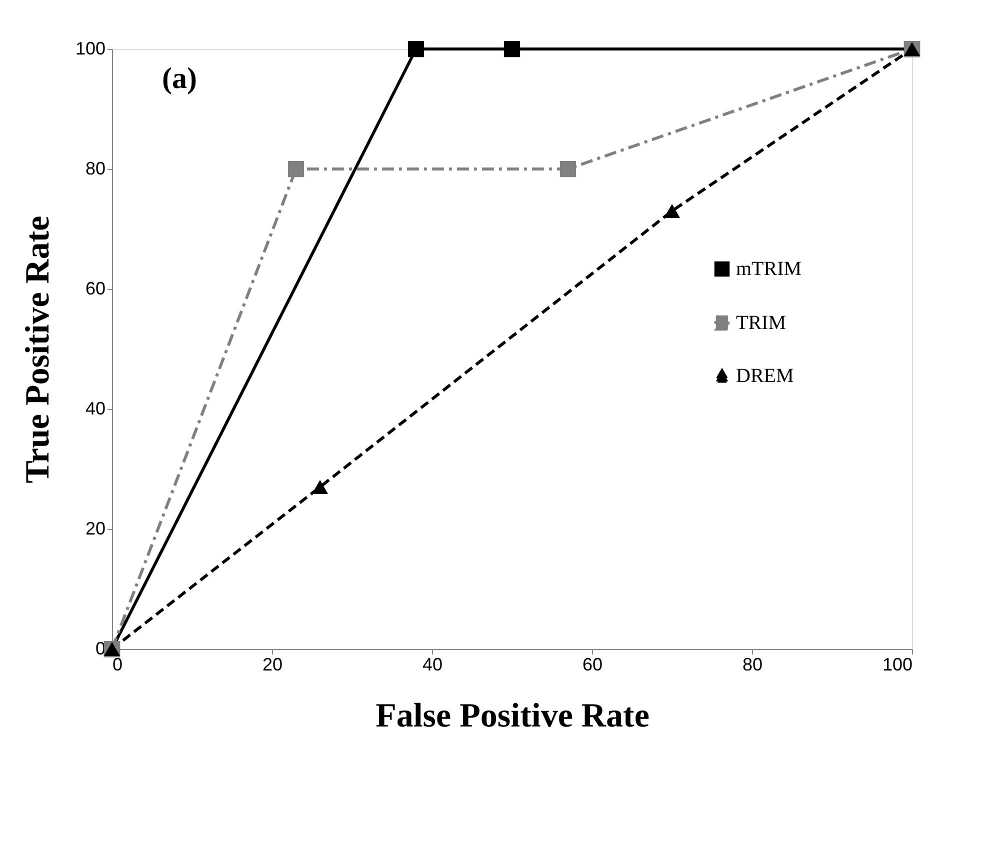 This screenshot has width=985, height=849. I want to click on y-axis-title: True Positive Rate, so click(37, 350).